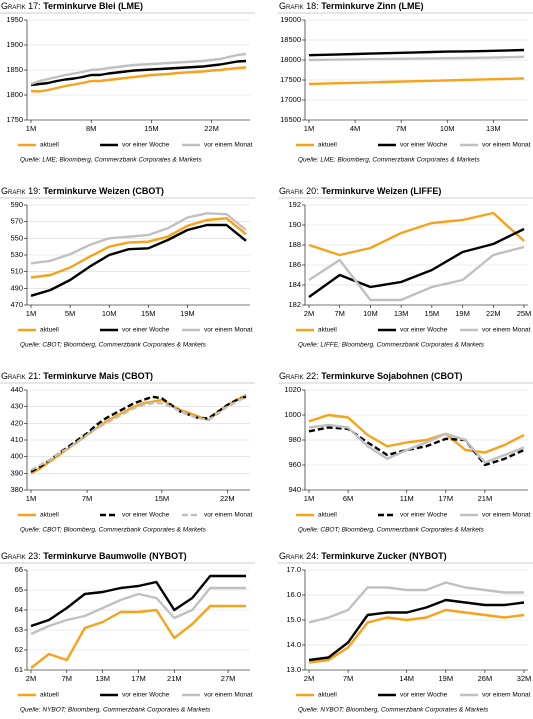  Describe the element at coordinates (21, 191) in the screenshot. I see `chart-label: Grafik 19:` at that location.